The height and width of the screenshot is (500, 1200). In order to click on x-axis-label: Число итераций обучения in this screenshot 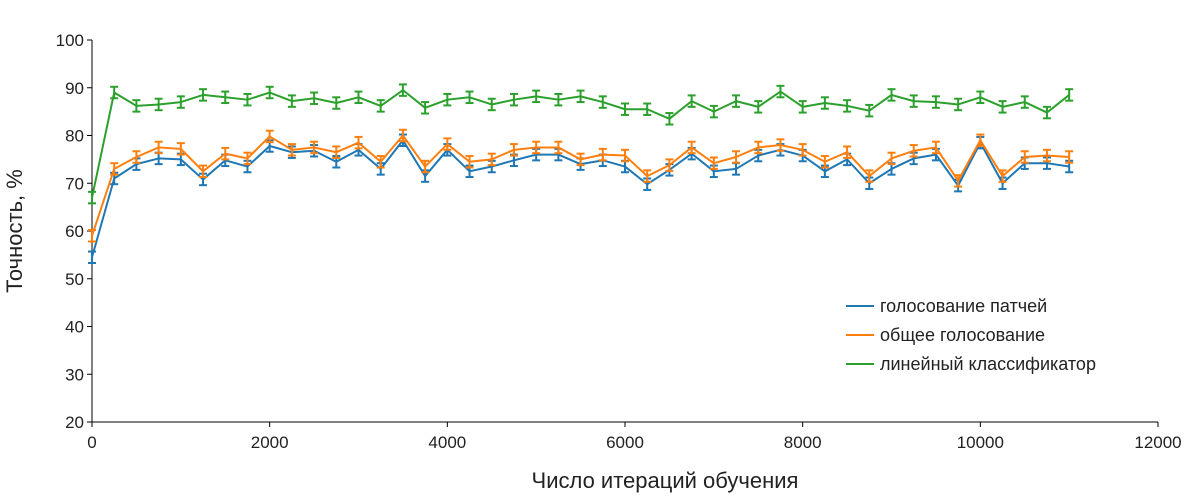, I will do `click(665, 480)`.